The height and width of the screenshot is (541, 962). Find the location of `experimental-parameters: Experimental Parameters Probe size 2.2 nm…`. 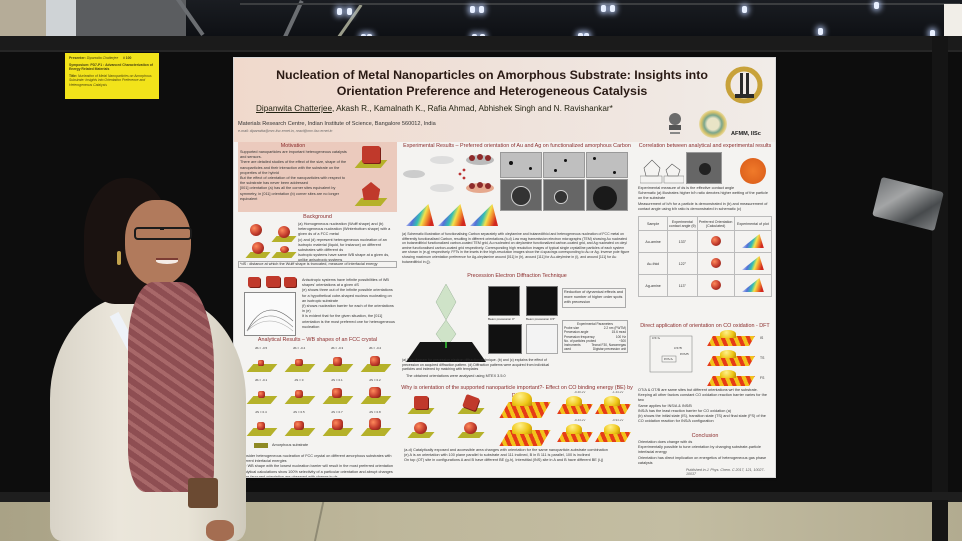

experimental-parameters: Experimental Parameters Probe size 2.2 nm… is located at coordinates (595, 337).